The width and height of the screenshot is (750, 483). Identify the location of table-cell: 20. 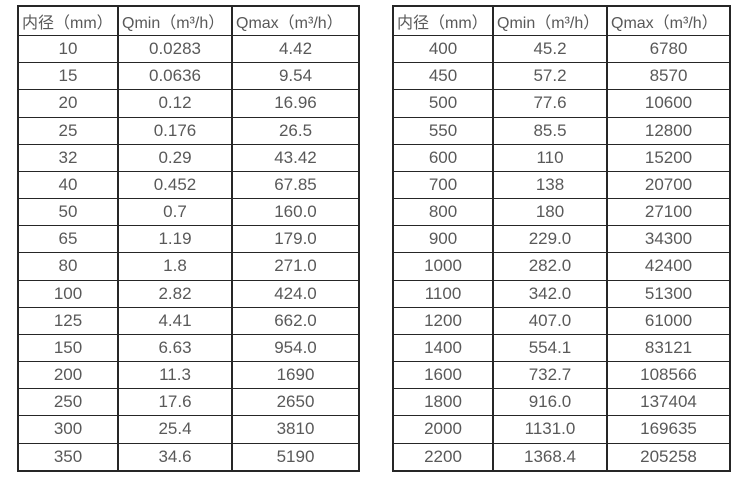
(68, 103).